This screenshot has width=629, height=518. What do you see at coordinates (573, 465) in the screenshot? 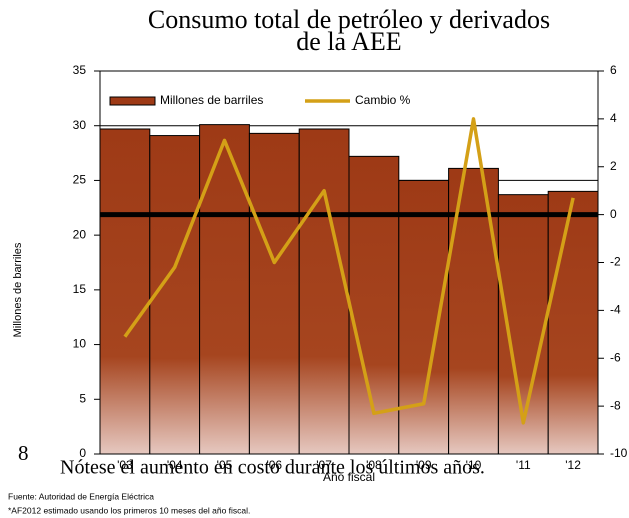
I see `x-tick-label: '12` at bounding box center [573, 465].